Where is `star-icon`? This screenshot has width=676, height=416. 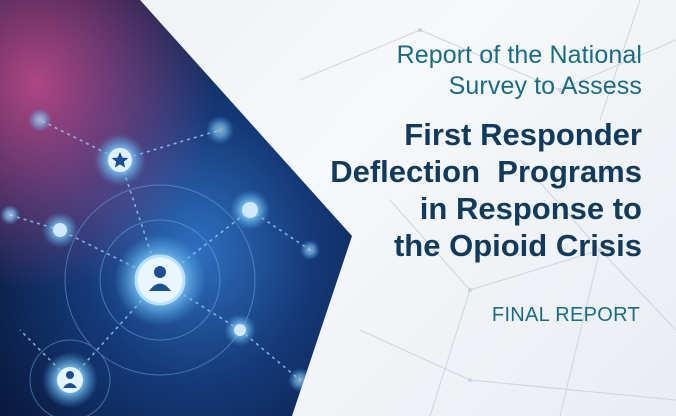 star-icon is located at coordinates (120, 160).